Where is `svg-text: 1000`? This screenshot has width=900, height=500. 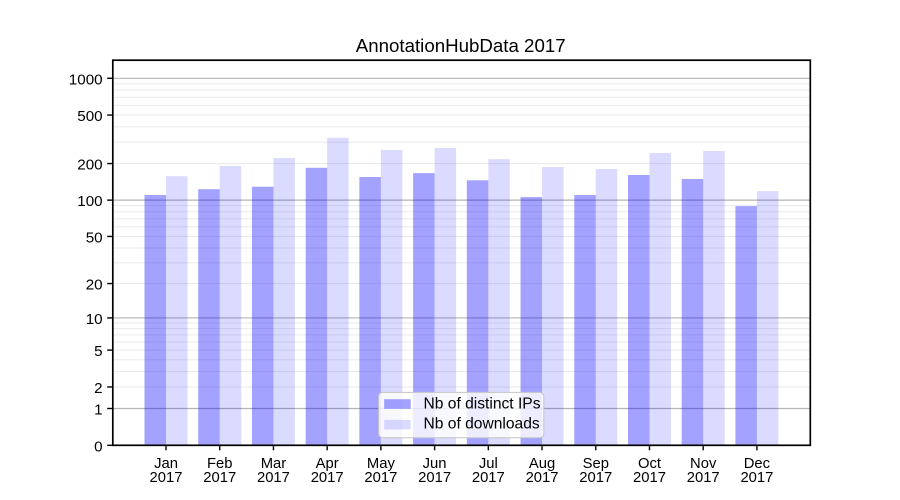 svg-text: 1000 is located at coordinates (86, 79).